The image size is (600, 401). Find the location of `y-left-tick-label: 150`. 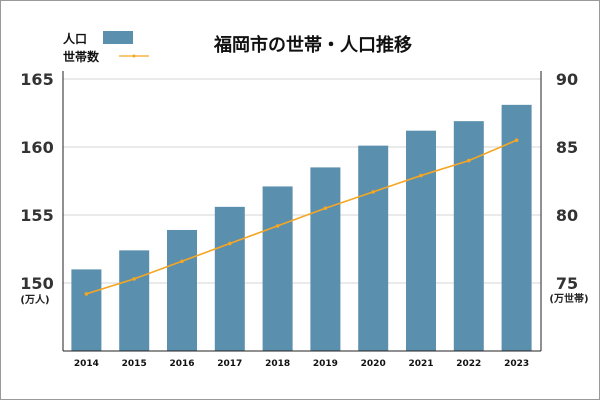

y-left-tick-label: 150 is located at coordinates (36, 283).